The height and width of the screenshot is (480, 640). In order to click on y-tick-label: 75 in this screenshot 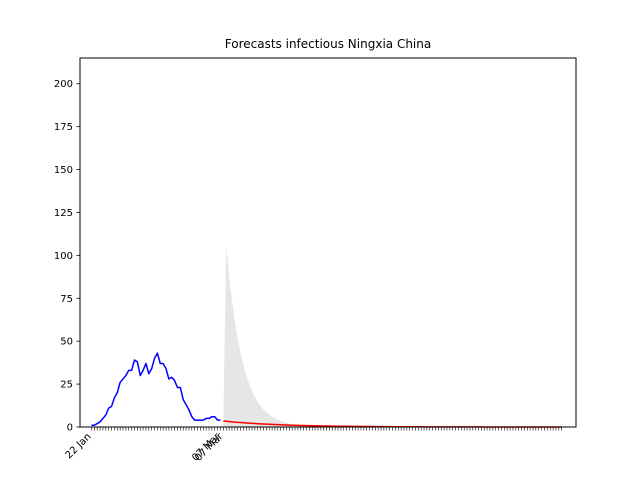, I will do `click(66, 299)`.